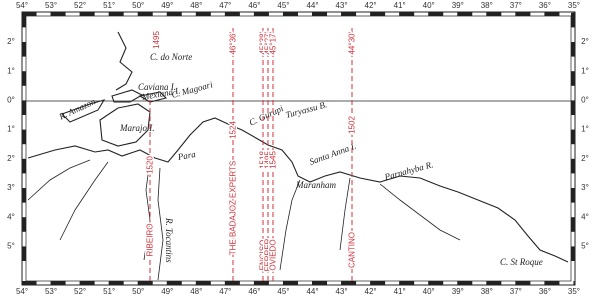  I want to click on lon-label: 39°, so click(458, 291).